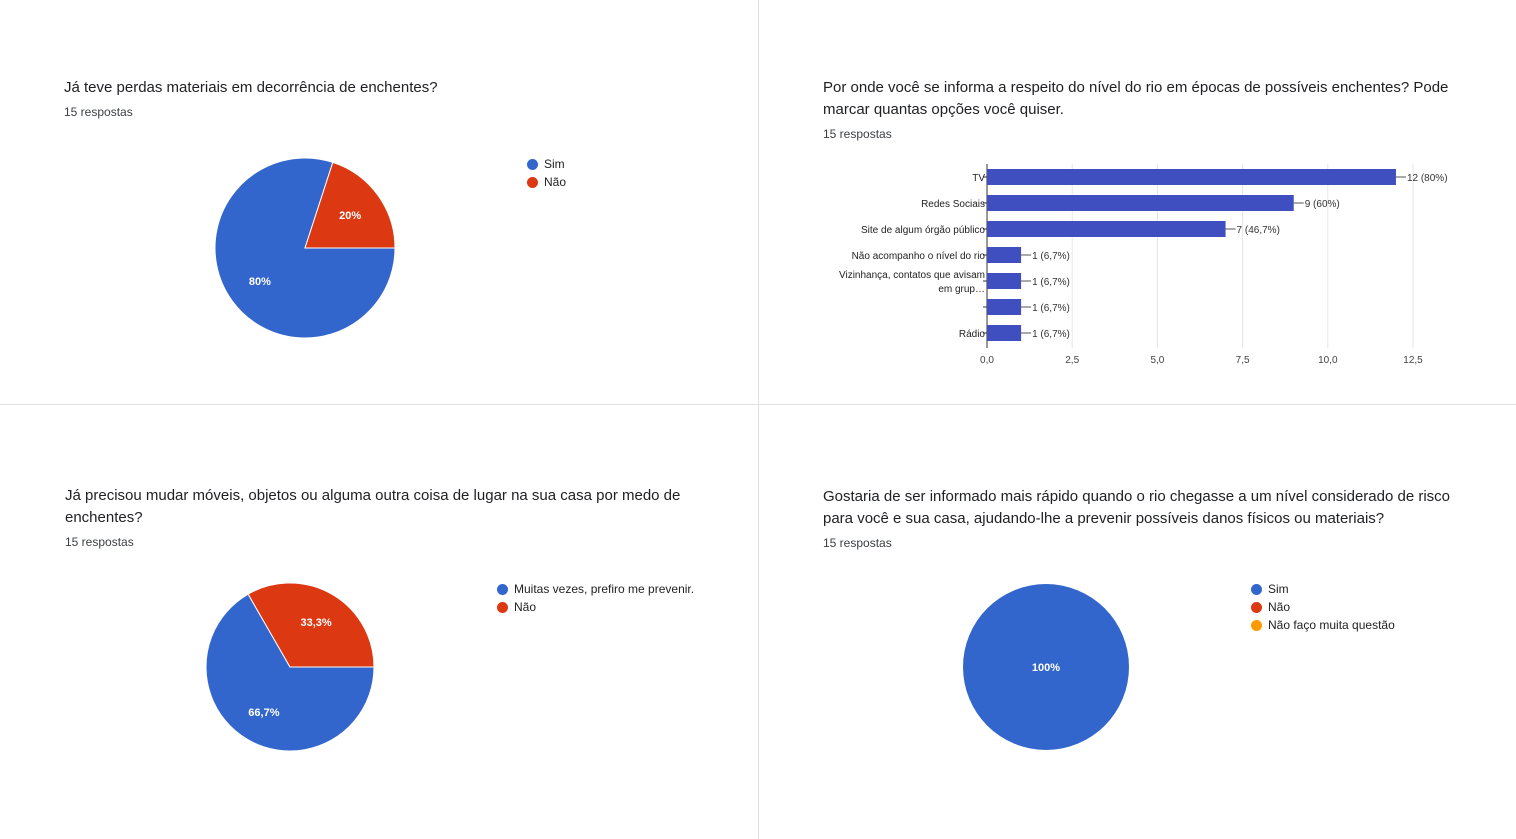 The height and width of the screenshot is (839, 1516). I want to click on horizontal-divider, so click(758, 404).